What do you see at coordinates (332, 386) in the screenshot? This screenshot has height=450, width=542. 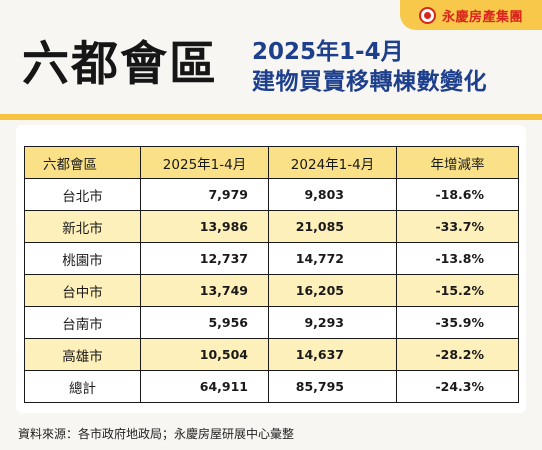 I see `value-2024-cell: 85,795` at bounding box center [332, 386].